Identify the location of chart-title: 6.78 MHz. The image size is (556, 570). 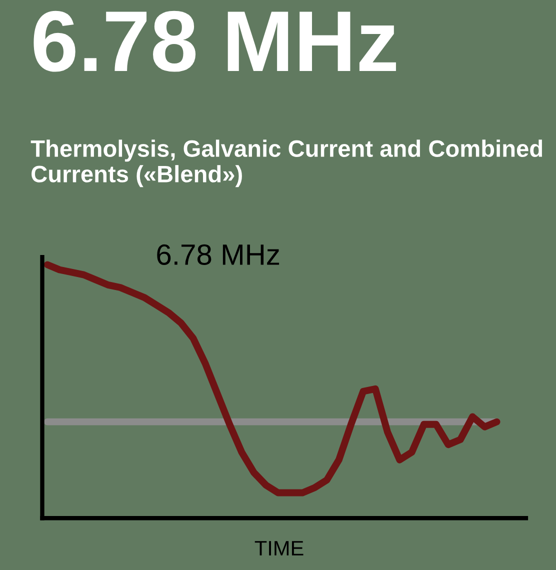
(215, 41).